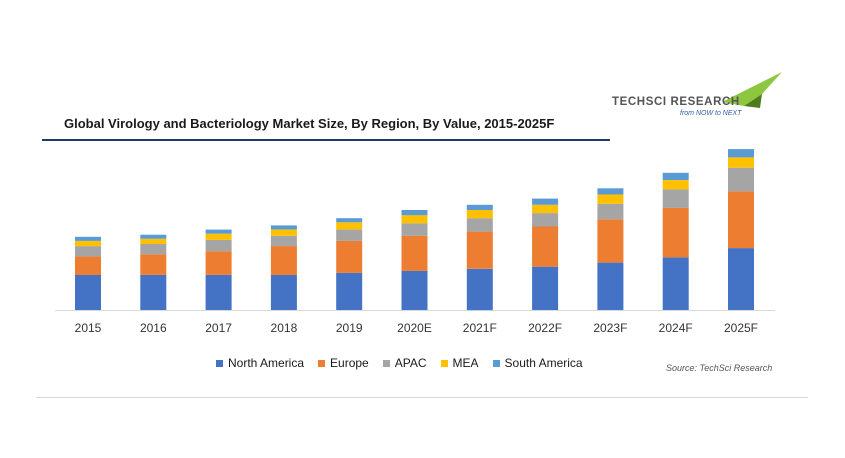 The width and height of the screenshot is (845, 458). Describe the element at coordinates (610, 286) in the screenshot. I see `bar-2023F-north-america` at that location.